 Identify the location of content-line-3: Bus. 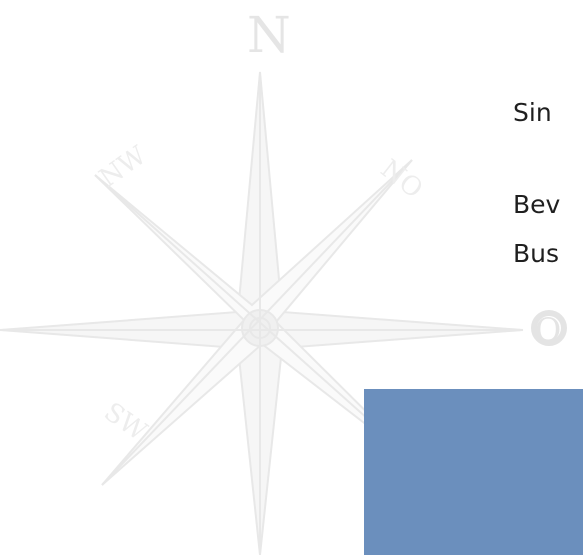
(536, 253).